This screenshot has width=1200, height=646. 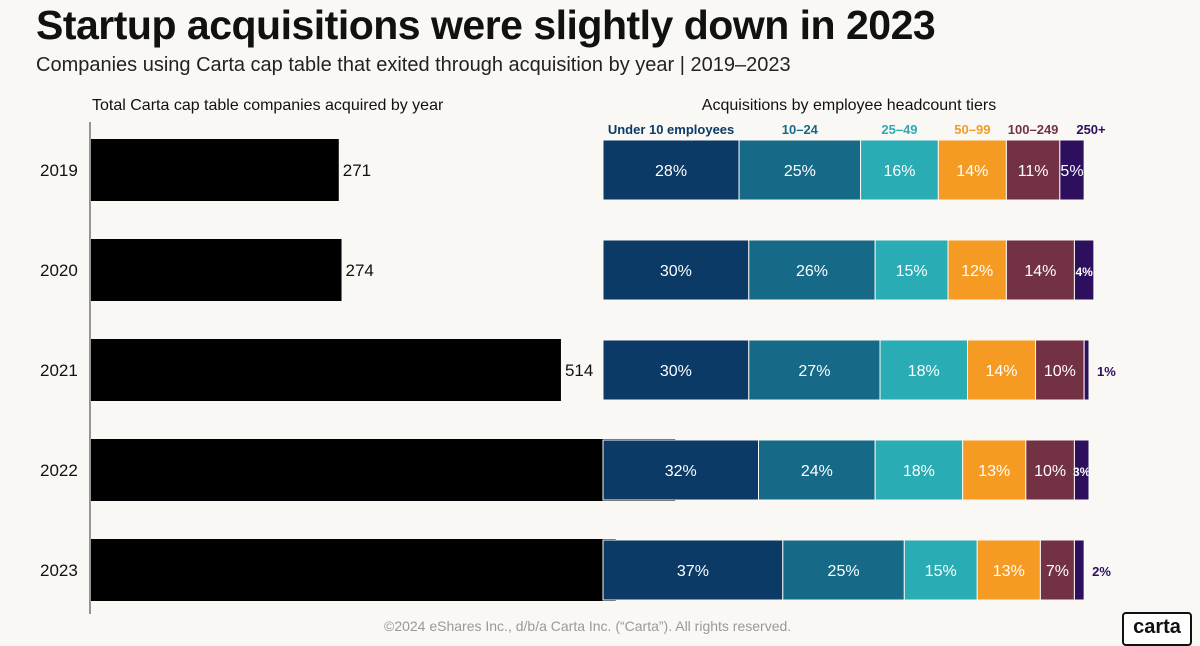 What do you see at coordinates (919, 471) in the screenshot?
I see `segment-label-2022-2: 18%` at bounding box center [919, 471].